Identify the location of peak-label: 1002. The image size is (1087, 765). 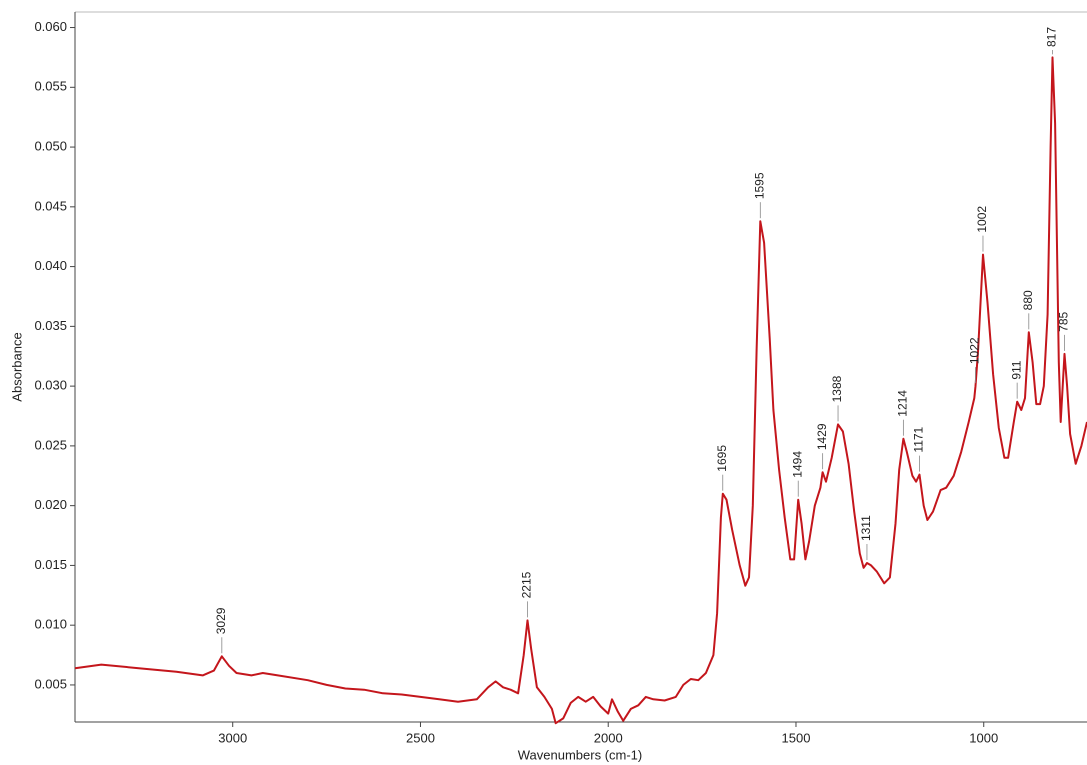
(982, 219).